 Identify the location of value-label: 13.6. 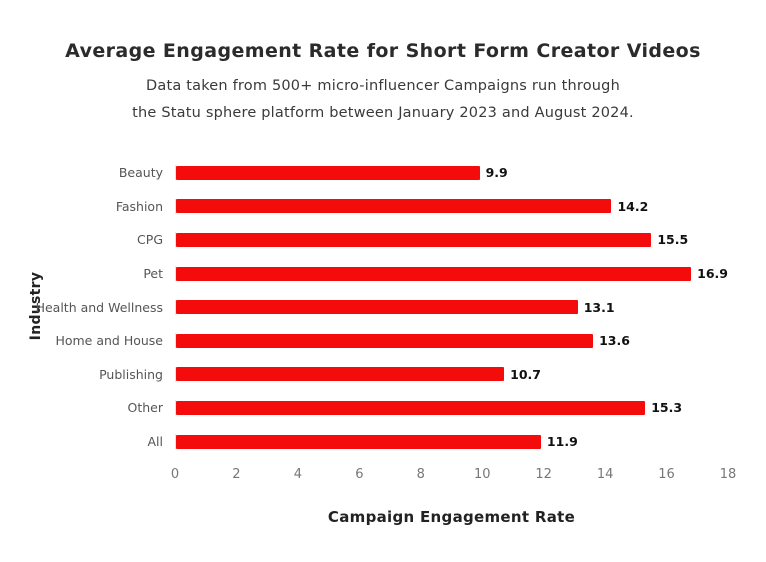
(614, 341).